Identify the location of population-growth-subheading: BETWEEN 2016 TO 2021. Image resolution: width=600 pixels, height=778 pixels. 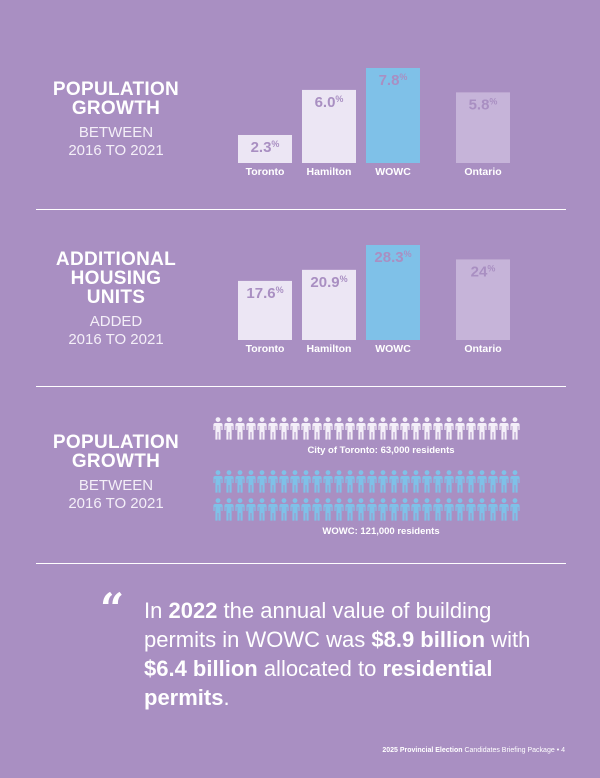
(116, 141).